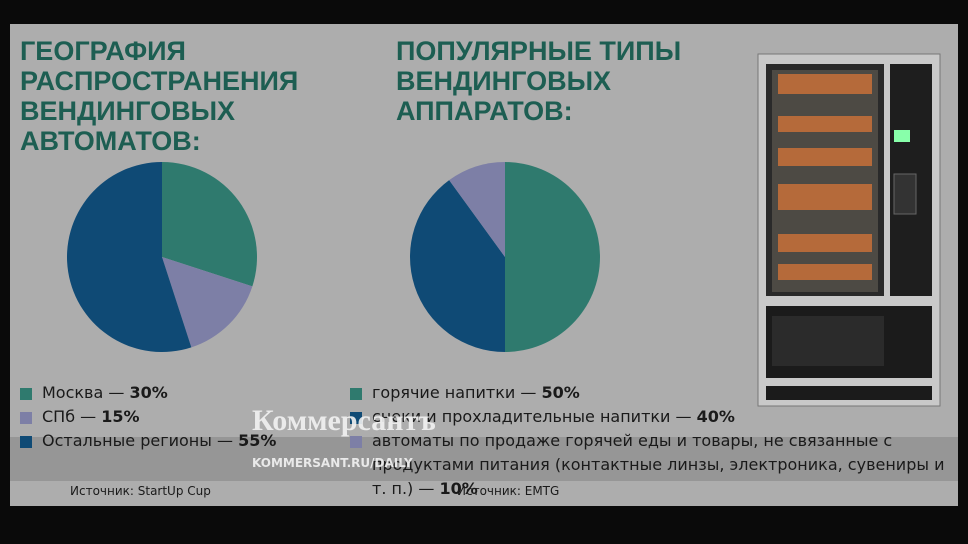 Image resolution: width=968 pixels, height=544 pixels. What do you see at coordinates (458, 488) in the screenshot?
I see `legend-value: 10%` at bounding box center [458, 488].